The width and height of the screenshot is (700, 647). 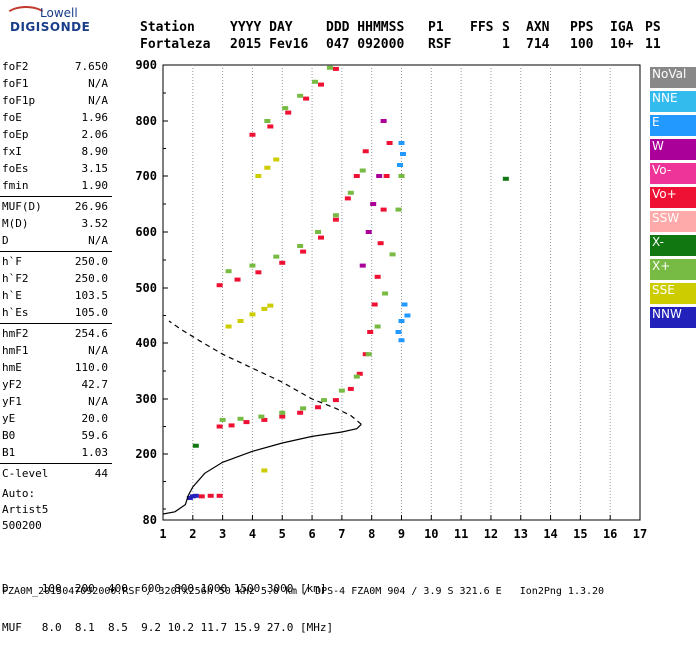 I want to click on param-row: B0 59.6, so click(x=56, y=435).